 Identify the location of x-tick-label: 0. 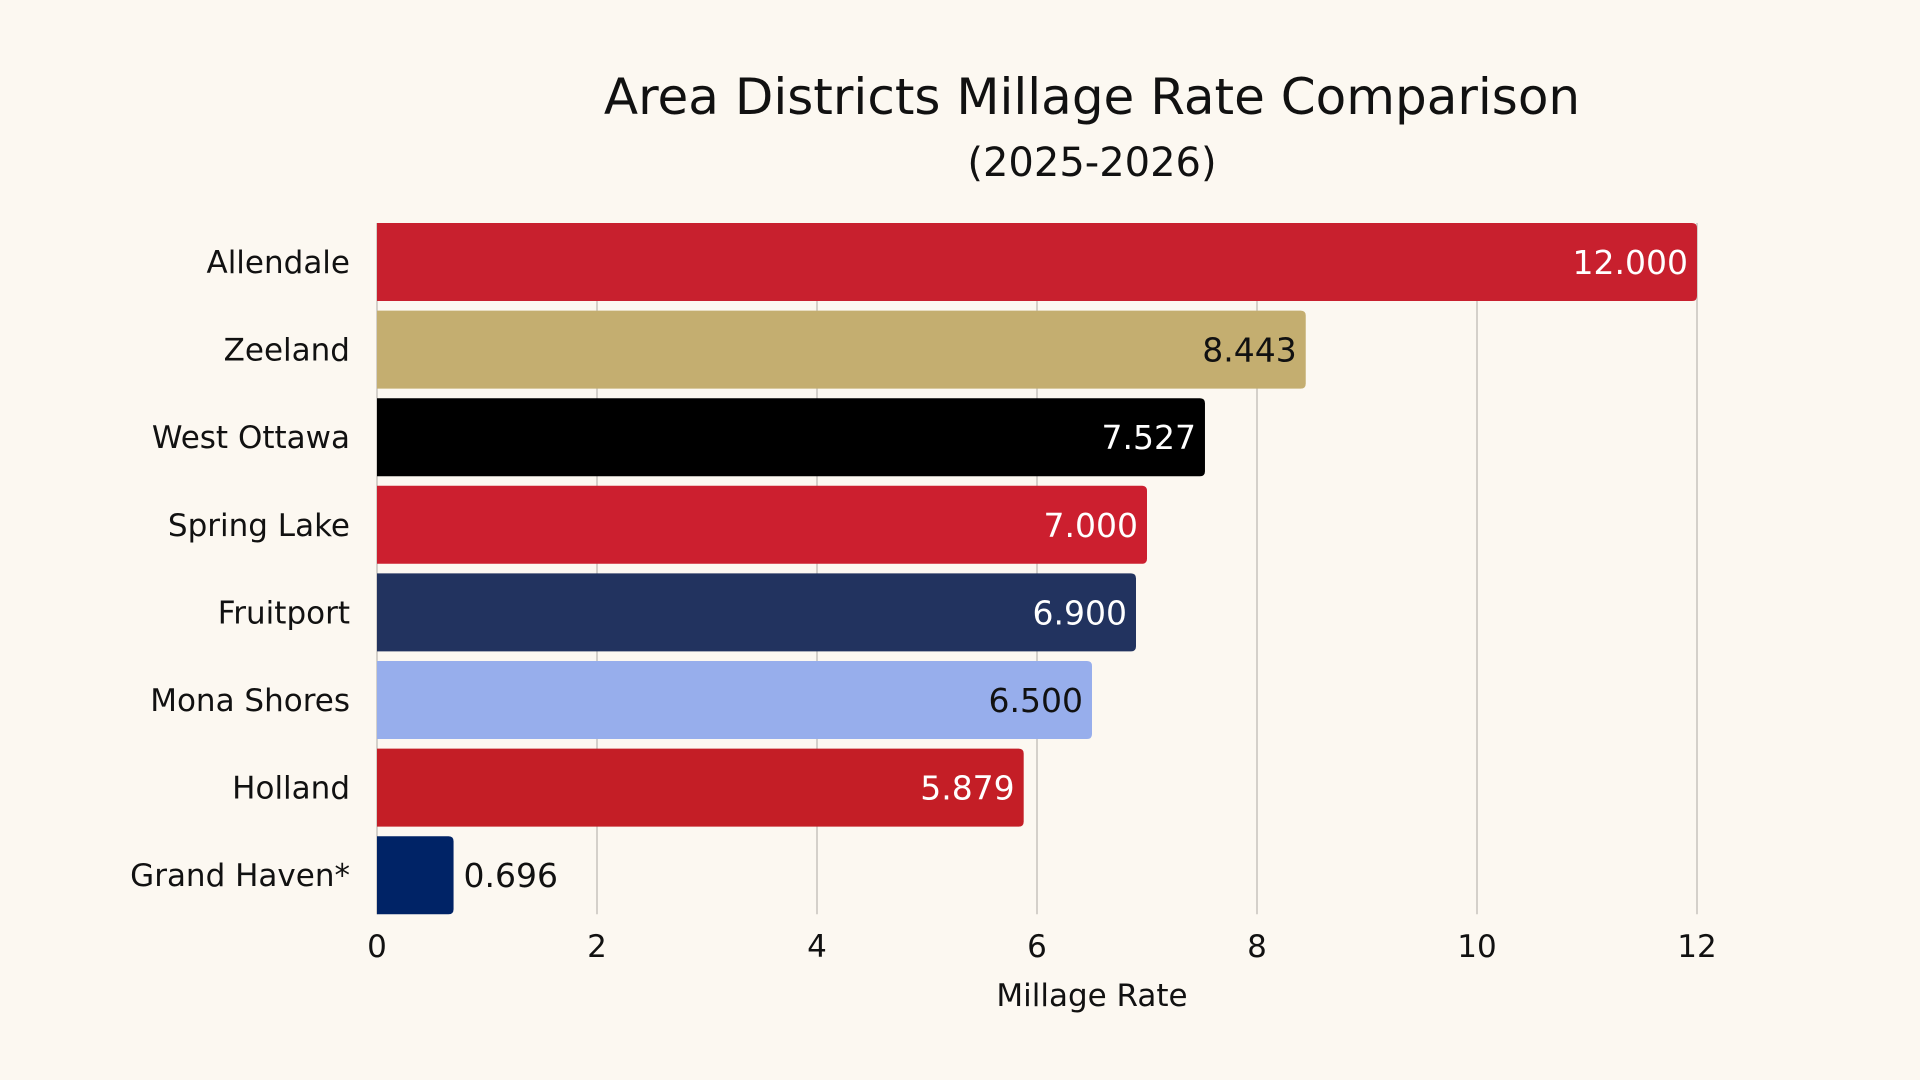
(377, 947).